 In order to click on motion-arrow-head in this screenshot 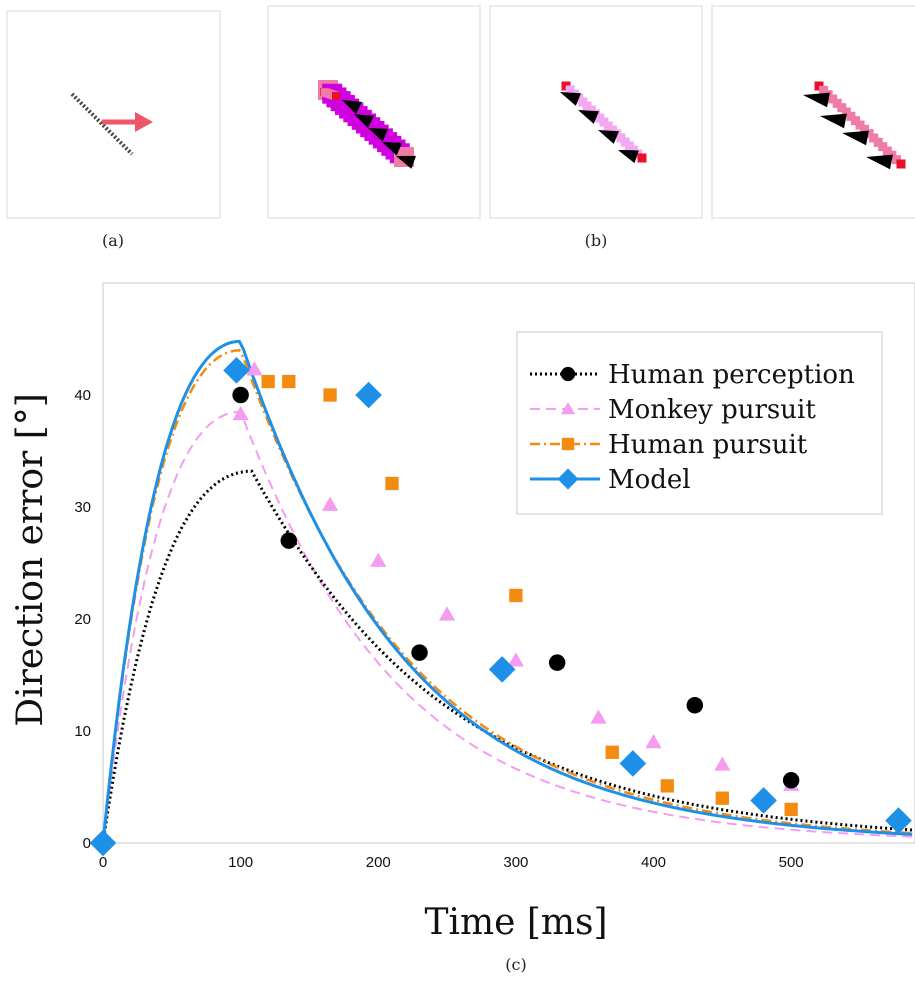, I will do `click(144, 122)`.